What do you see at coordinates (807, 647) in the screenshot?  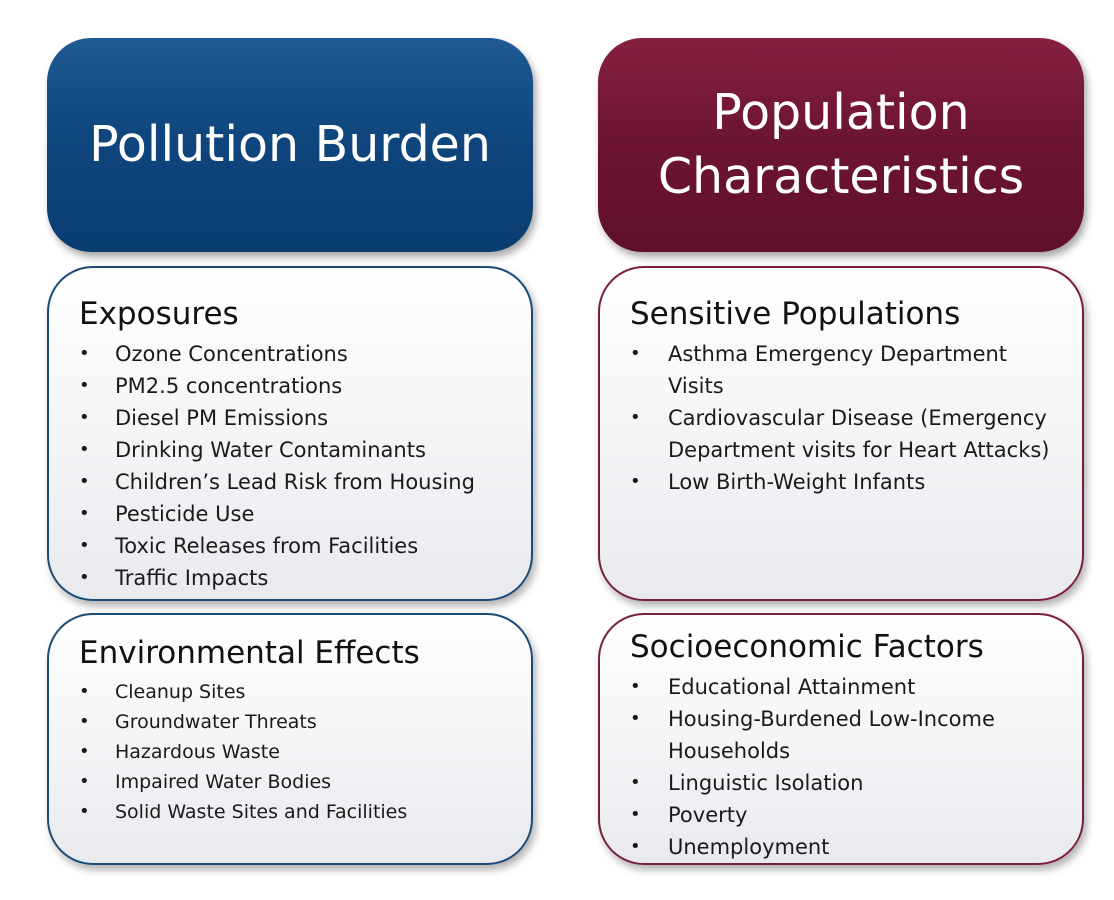 I see `socioeconomic-factors-title: Socioeconomic Factors` at bounding box center [807, 647].